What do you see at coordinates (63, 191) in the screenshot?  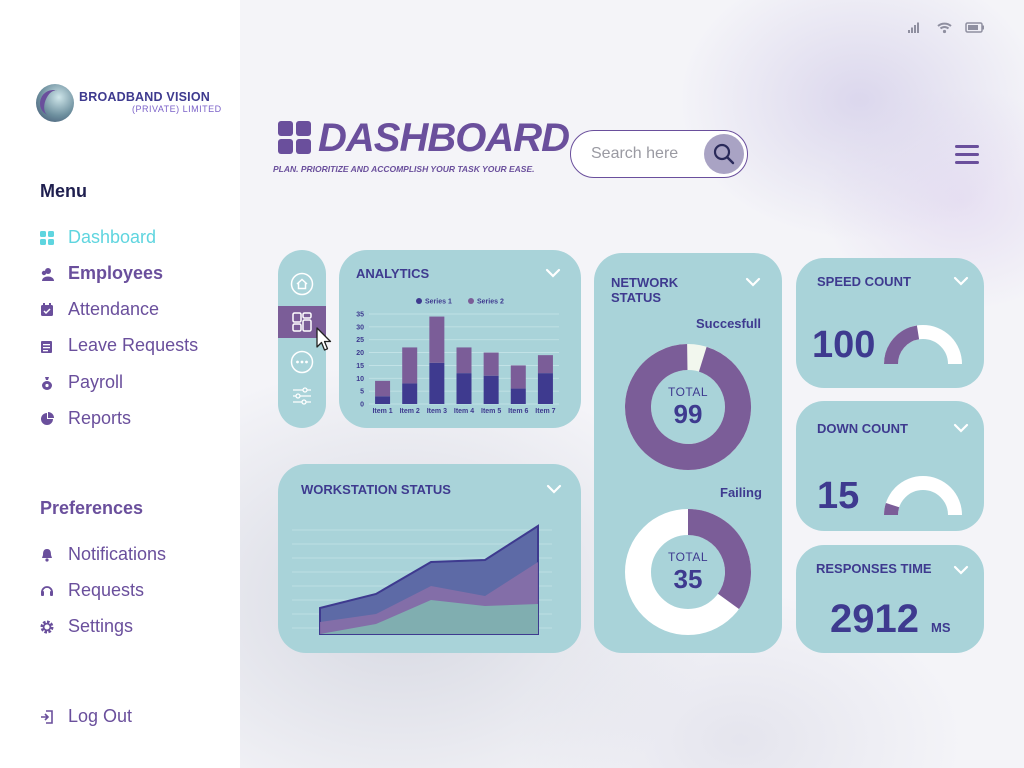 I see `menu-title: Menu` at bounding box center [63, 191].